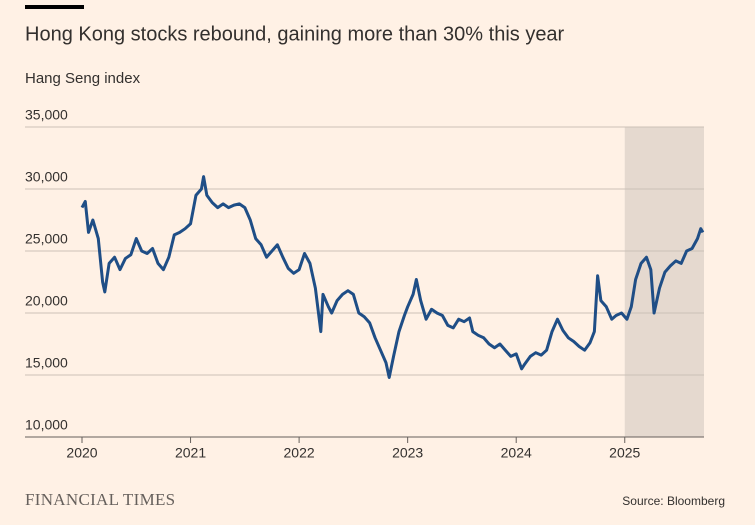  What do you see at coordinates (624, 453) in the screenshot?
I see `x-tick-label: 2025` at bounding box center [624, 453].